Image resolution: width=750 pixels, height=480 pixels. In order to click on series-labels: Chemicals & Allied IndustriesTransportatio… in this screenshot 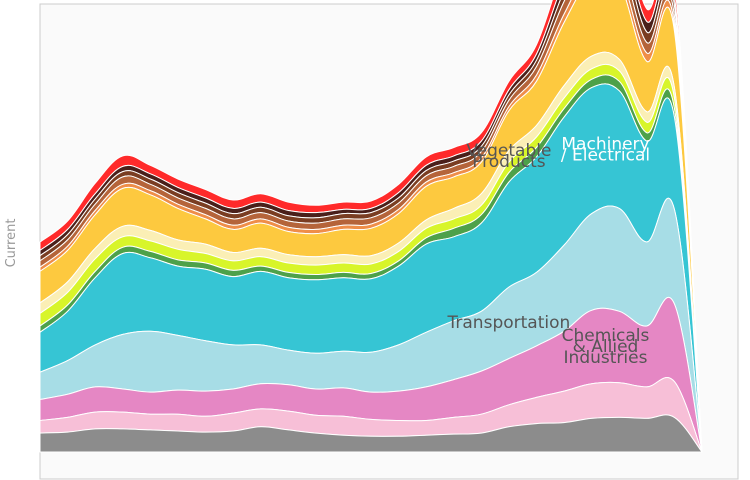, I will do `click(549, 251)`.